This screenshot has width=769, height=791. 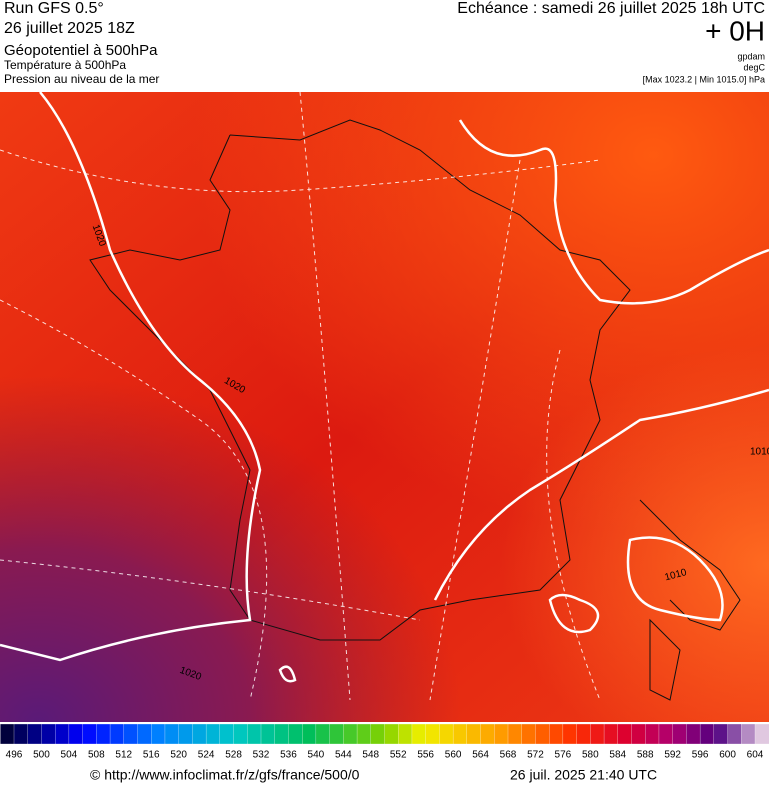 I want to click on run-label: Run GFS 0.5°, so click(x=54, y=8).